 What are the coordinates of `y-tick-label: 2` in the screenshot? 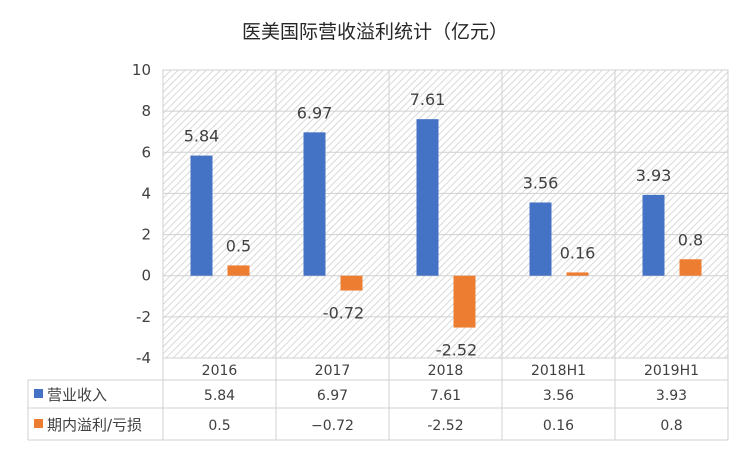 It's located at (146, 235).